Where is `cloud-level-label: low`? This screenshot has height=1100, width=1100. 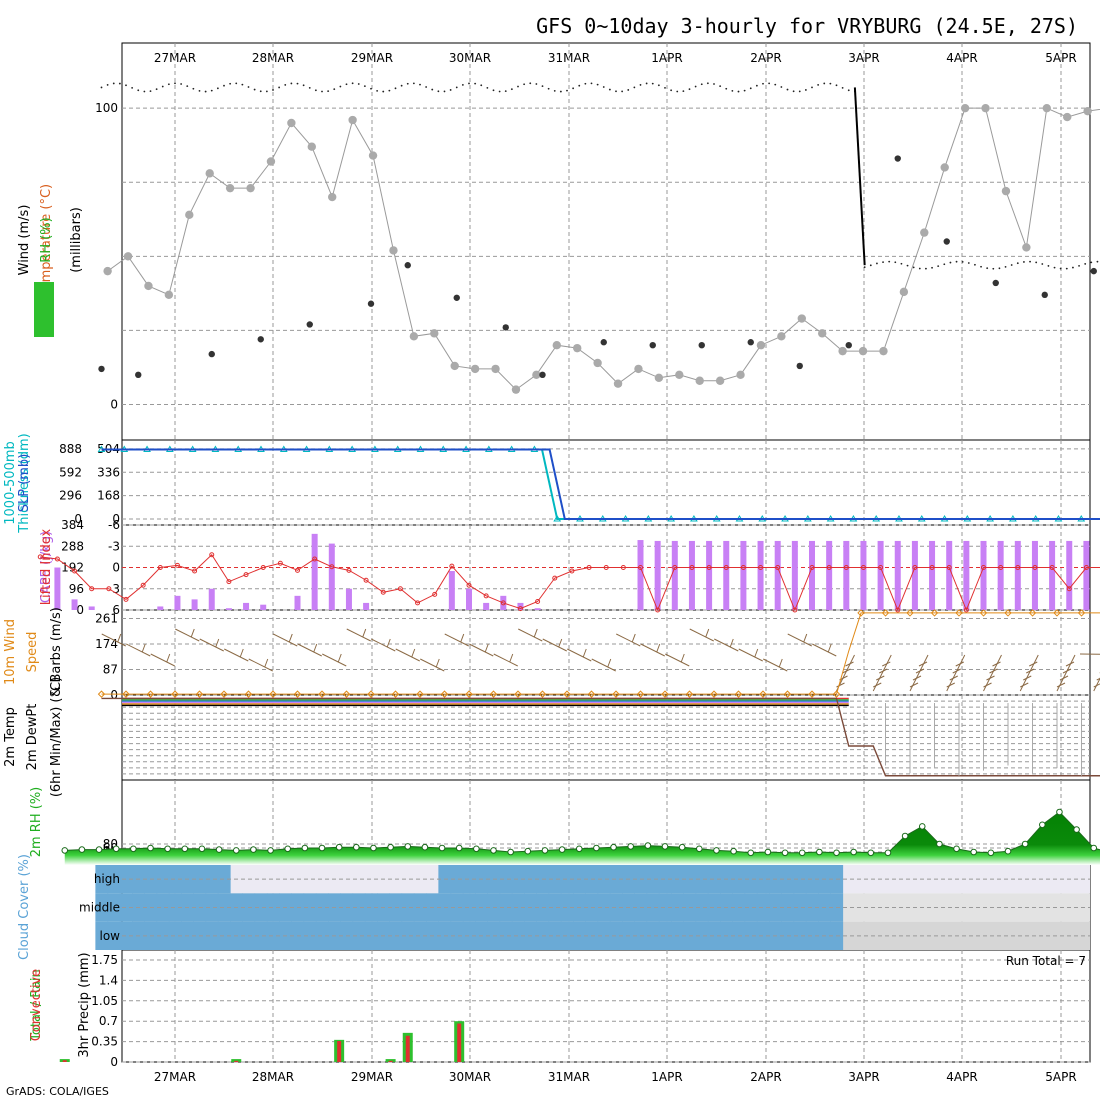
cloud-level-label: low is located at coordinates (110, 936).